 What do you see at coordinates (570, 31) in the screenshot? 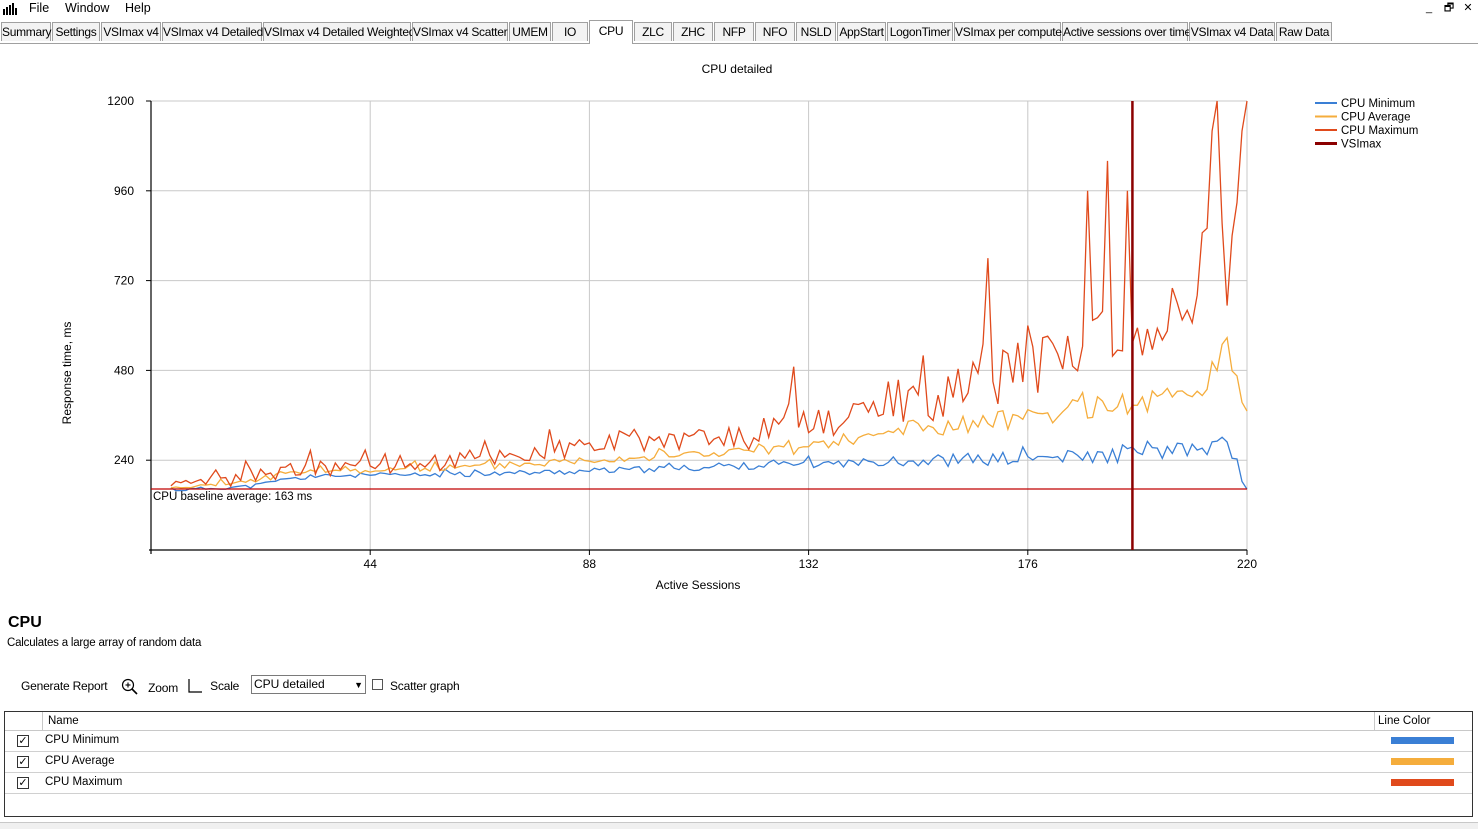
I see `tab-io: IO` at bounding box center [570, 31].